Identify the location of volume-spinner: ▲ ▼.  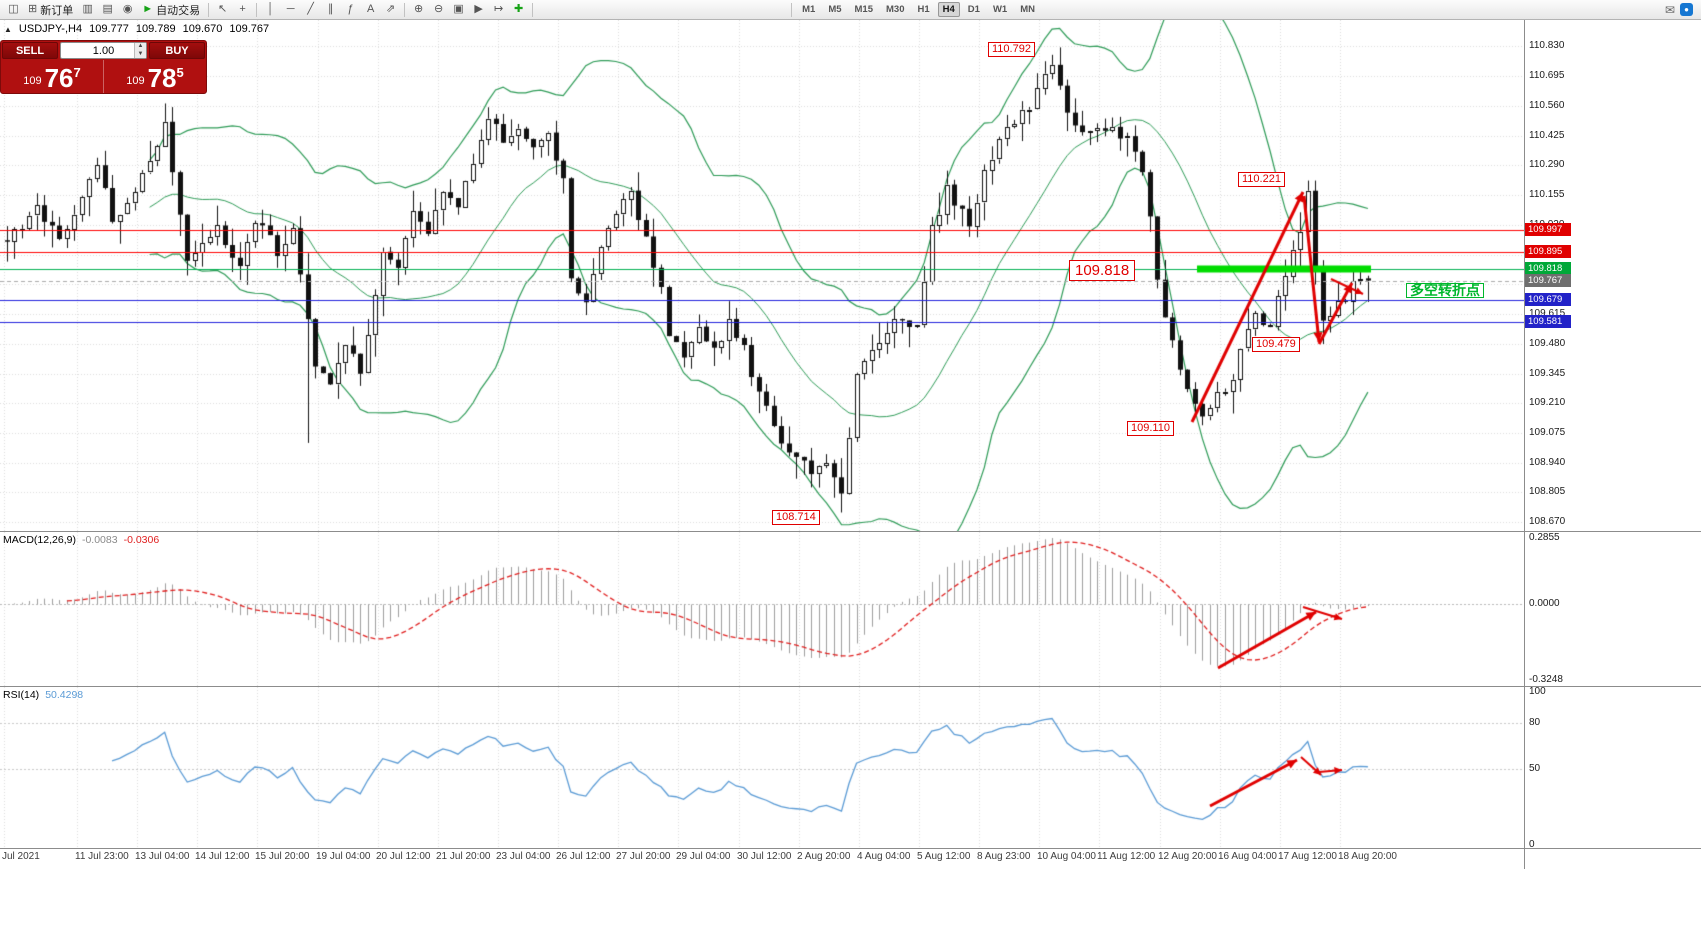
(140, 50).